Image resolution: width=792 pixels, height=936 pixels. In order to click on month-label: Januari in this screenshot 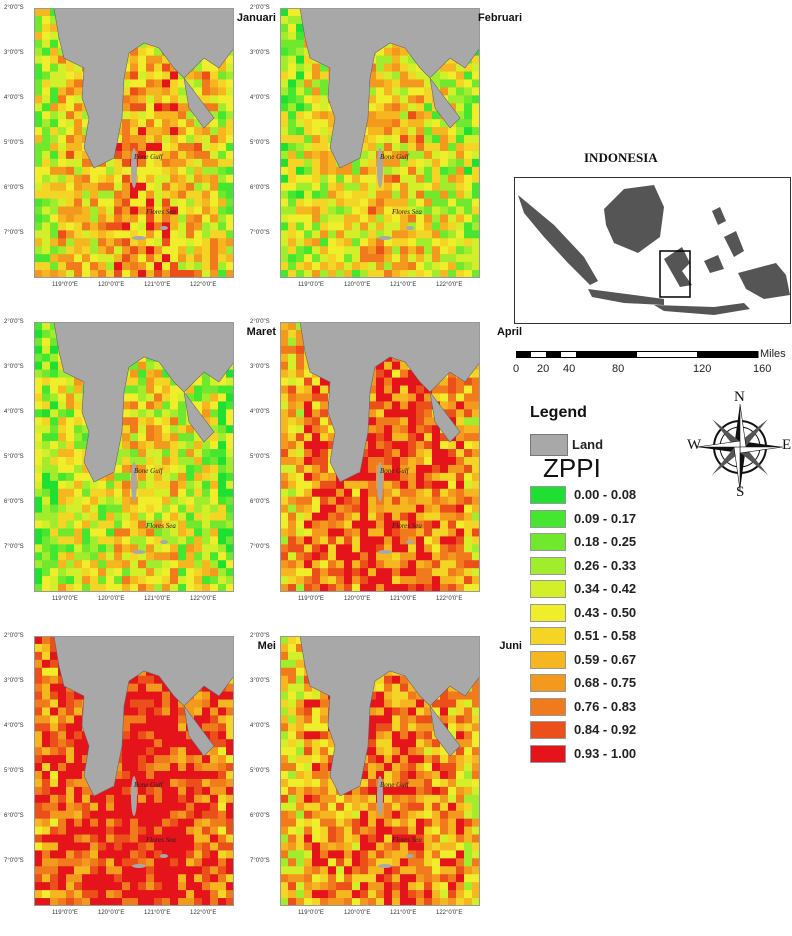, I will do `click(256, 18)`.